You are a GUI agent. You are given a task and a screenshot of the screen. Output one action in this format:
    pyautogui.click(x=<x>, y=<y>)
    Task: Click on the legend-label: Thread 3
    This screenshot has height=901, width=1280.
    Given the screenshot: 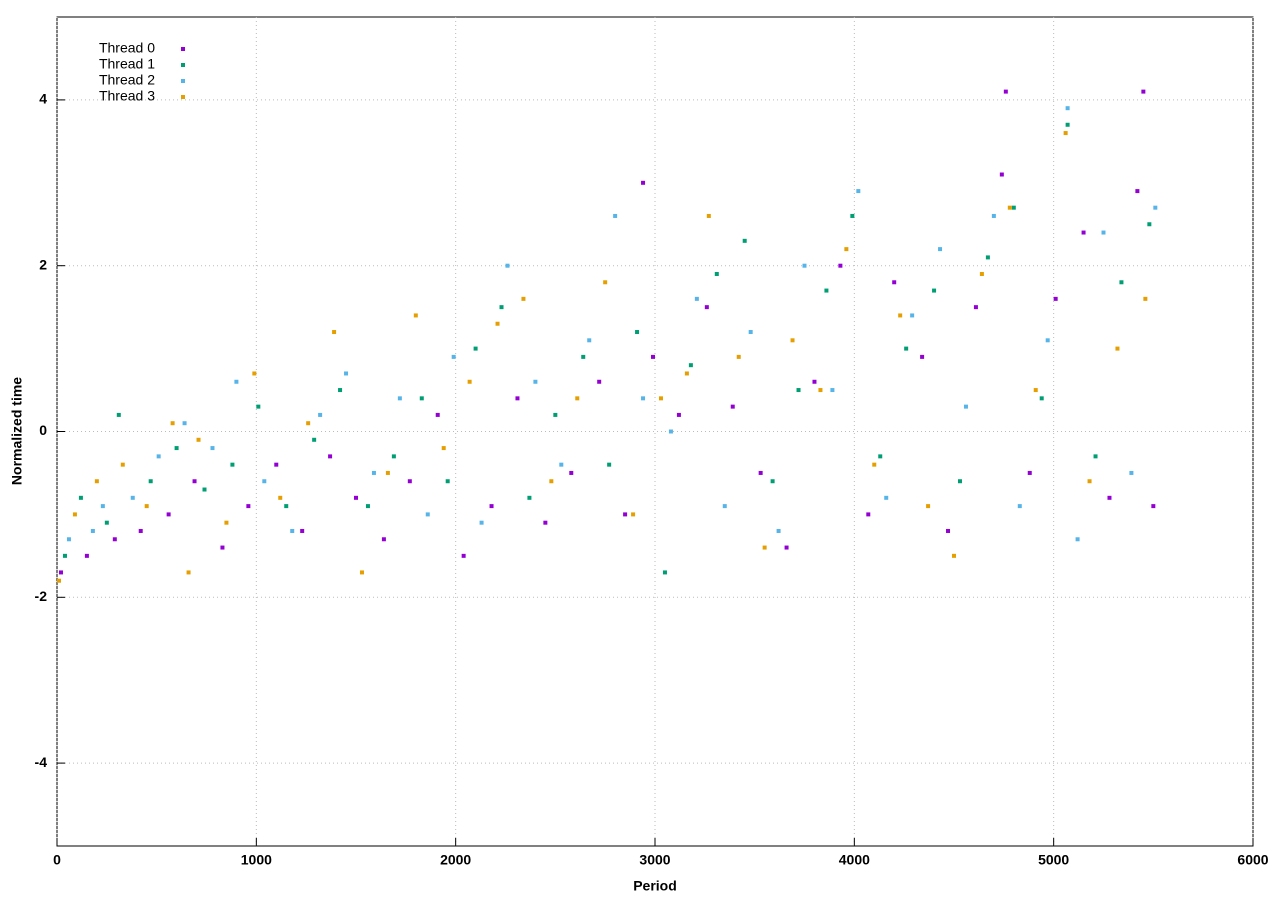 What is the action you would take?
    pyautogui.click(x=127, y=96)
    